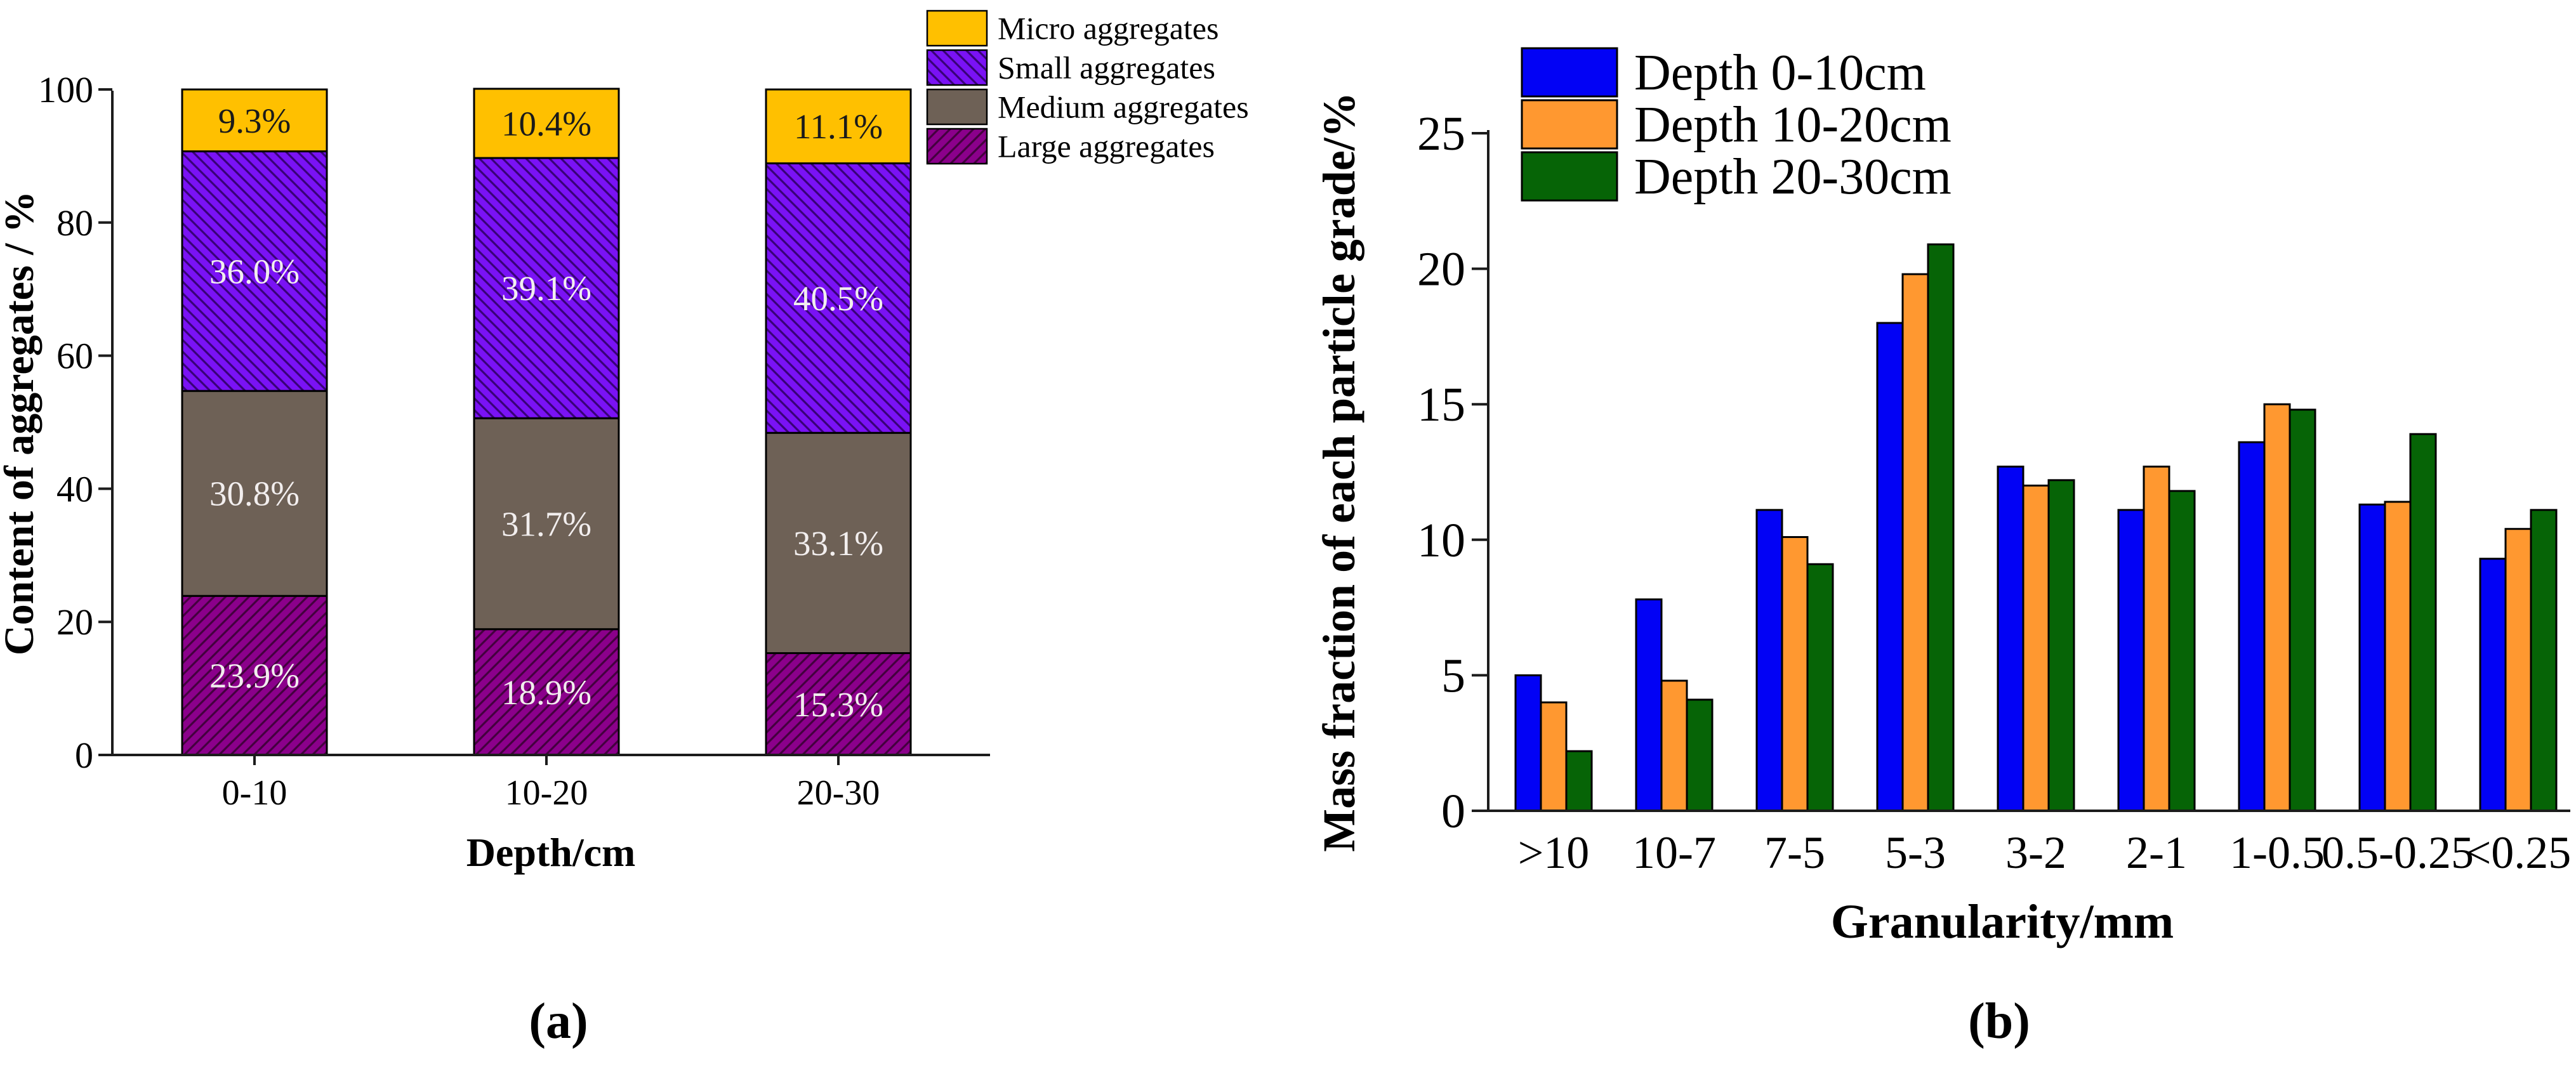 The image size is (2576, 1069). Describe the element at coordinates (2493, 685) in the screenshot. I see `bar-<0.25-Depth 0-10cm` at that location.